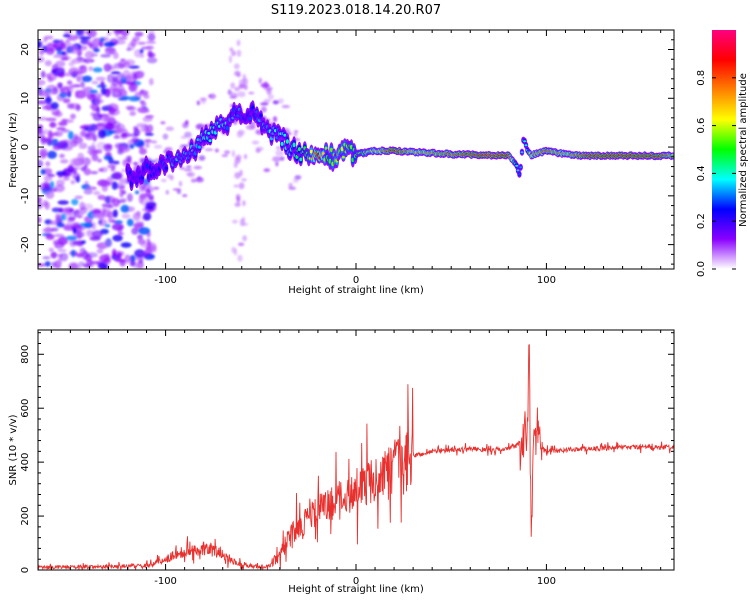 The width and height of the screenshot is (750, 600). Describe the element at coordinates (356, 290) in the screenshot. I see `spectrogram-x-axis-label: Height of straight line (km)` at that location.